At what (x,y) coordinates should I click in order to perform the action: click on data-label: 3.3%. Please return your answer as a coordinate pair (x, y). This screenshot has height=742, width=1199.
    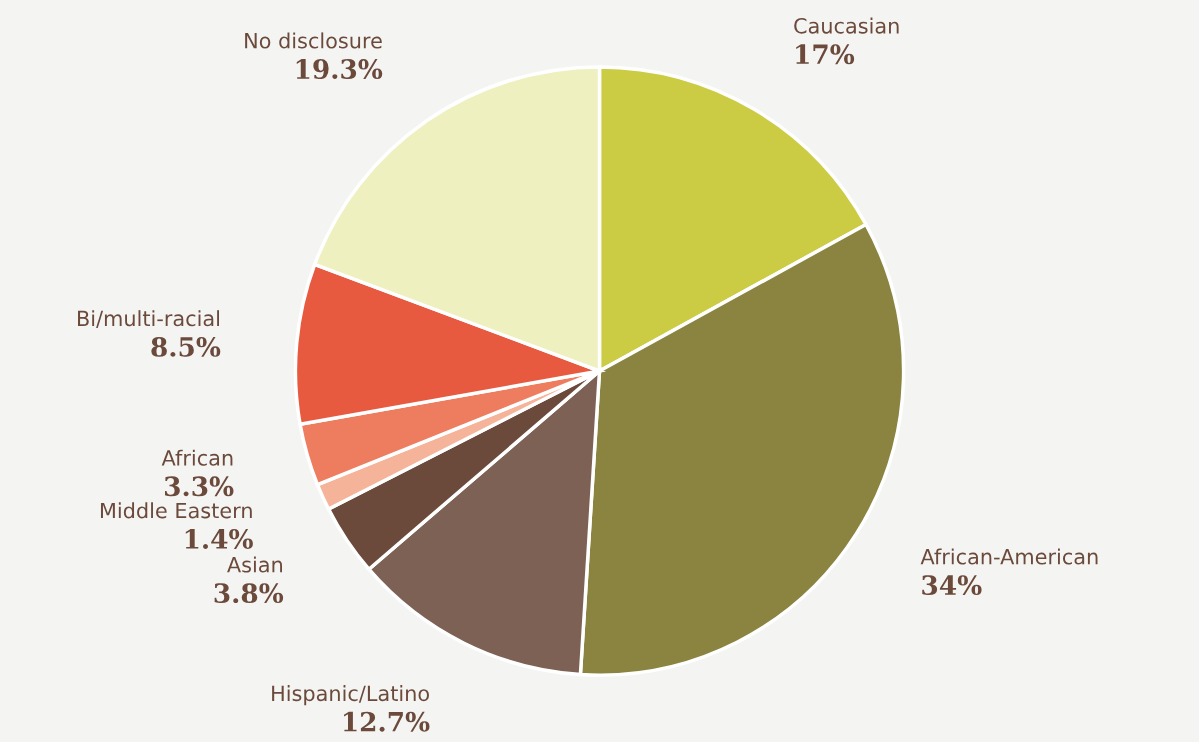
    Looking at the image, I should click on (199, 486).